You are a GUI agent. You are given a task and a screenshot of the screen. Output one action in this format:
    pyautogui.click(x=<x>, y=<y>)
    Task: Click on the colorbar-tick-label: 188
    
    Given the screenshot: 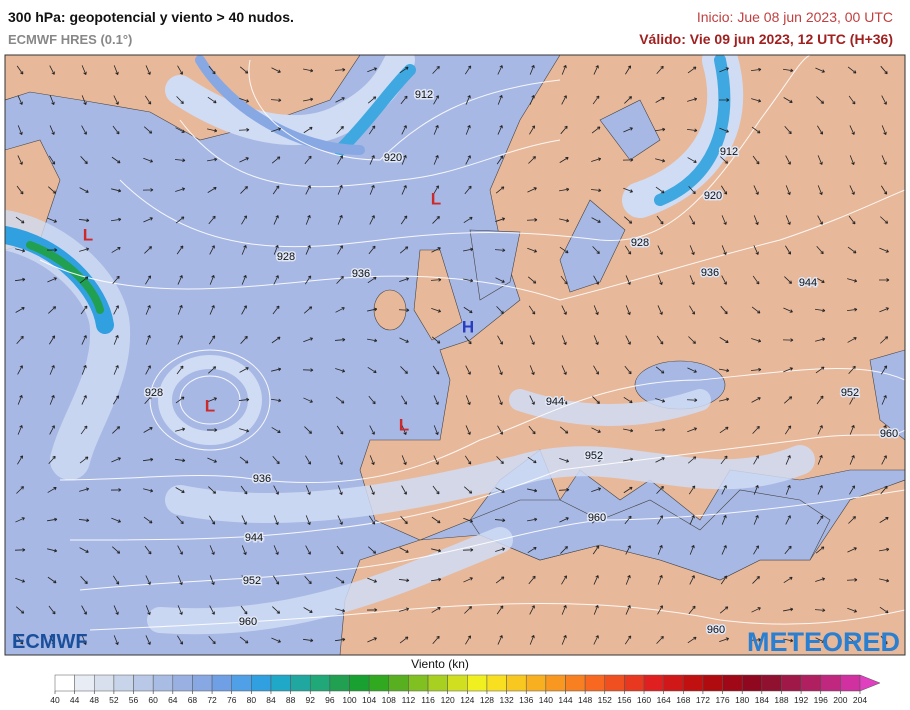 What is the action you would take?
    pyautogui.click(x=781, y=700)
    